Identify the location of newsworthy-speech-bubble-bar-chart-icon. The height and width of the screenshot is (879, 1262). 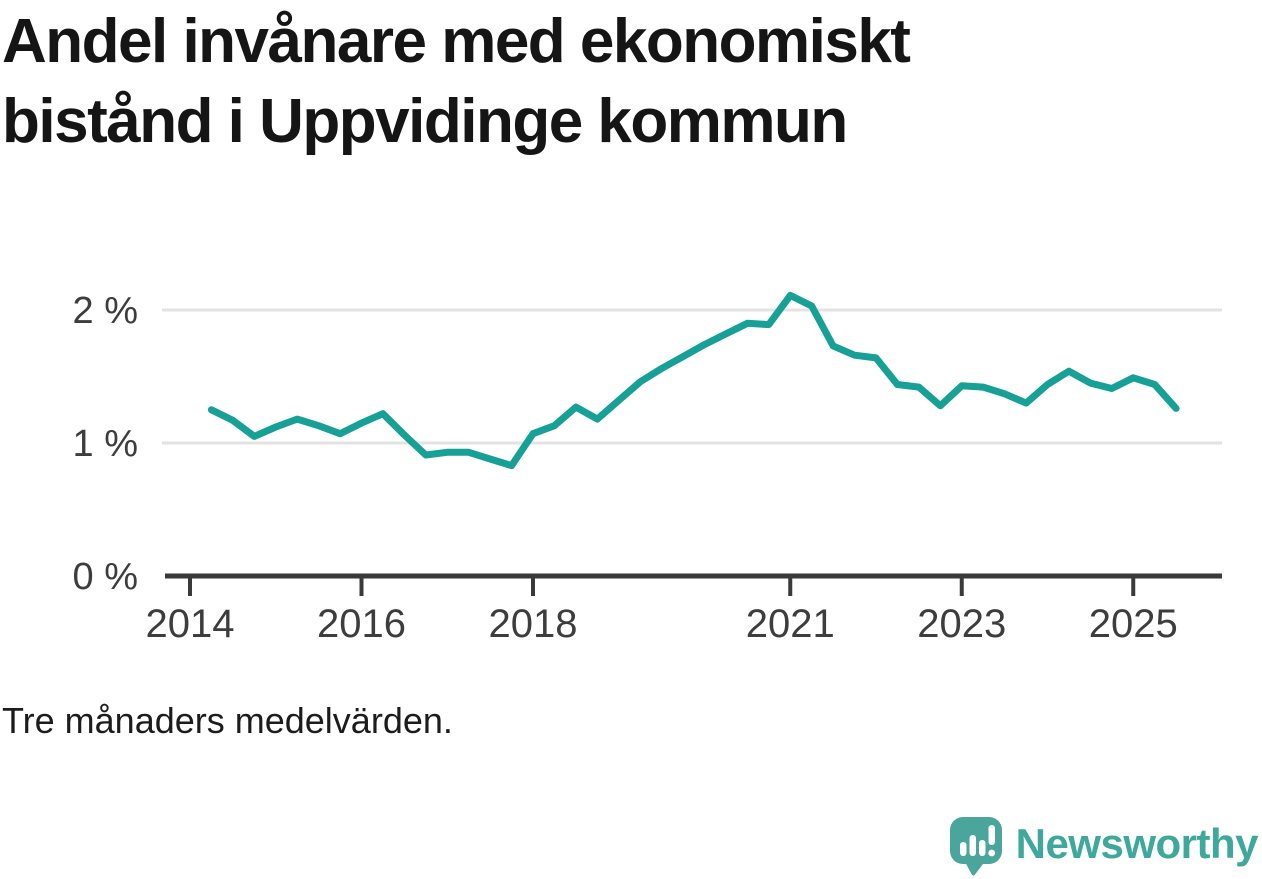
(975, 846).